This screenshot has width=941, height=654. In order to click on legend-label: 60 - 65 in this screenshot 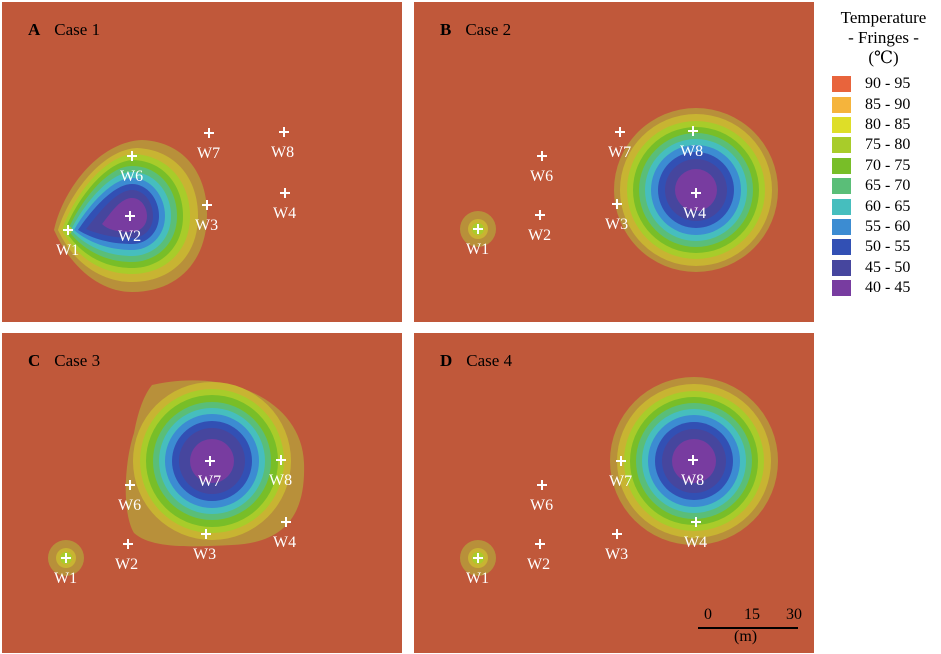, I will do `click(888, 206)`.